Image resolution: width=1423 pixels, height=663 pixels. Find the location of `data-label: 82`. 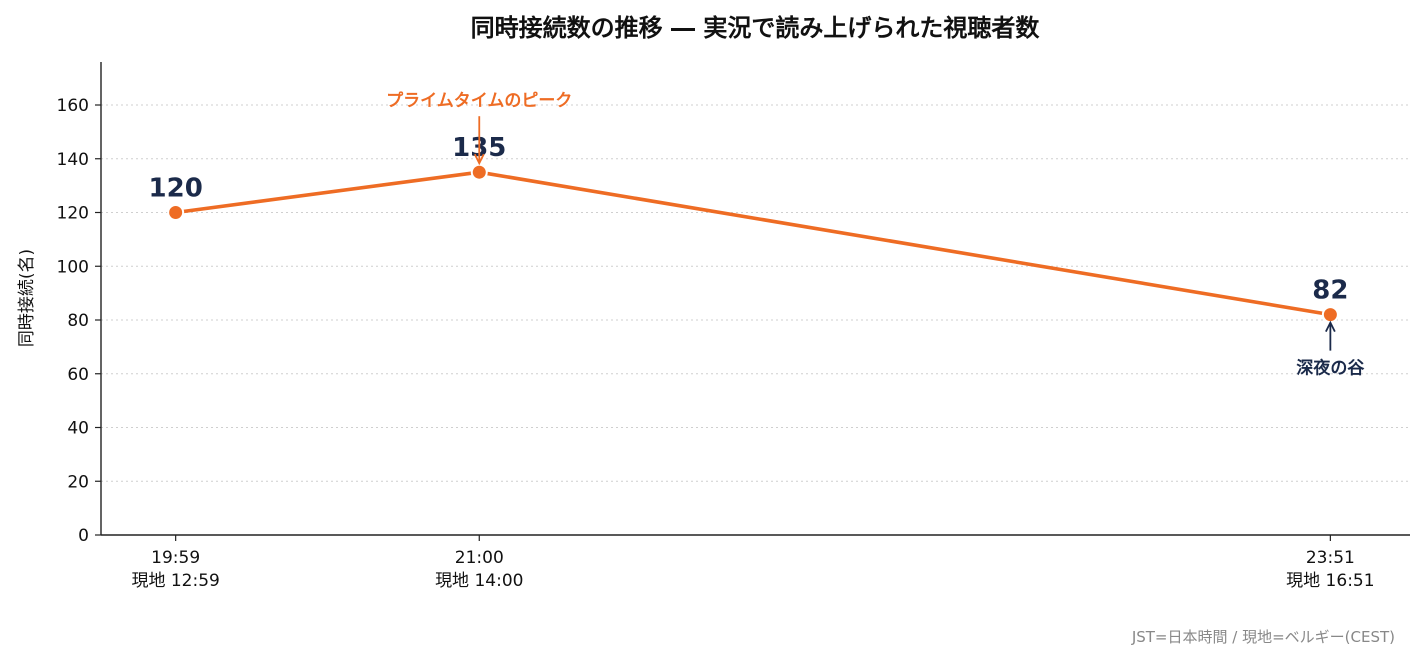

data-label: 82 is located at coordinates (1330, 291).